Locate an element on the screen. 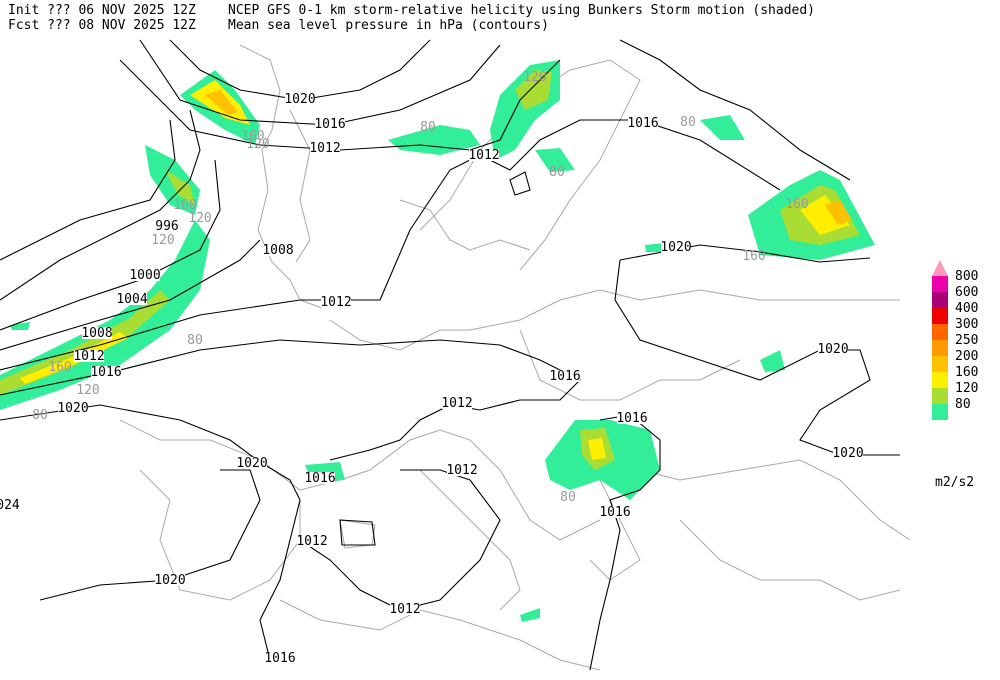  contour-label: 1000 is located at coordinates (144, 275).